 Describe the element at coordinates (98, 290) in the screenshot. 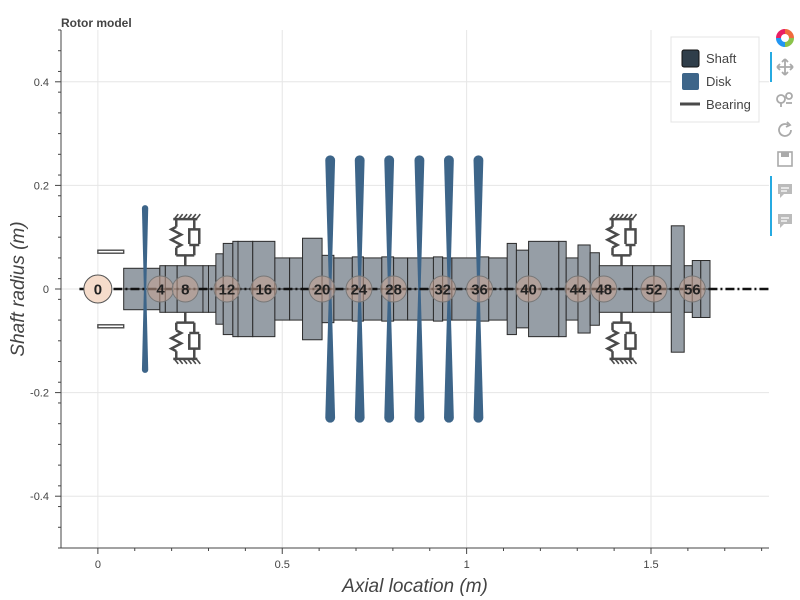

I see `node-label: 0` at that location.